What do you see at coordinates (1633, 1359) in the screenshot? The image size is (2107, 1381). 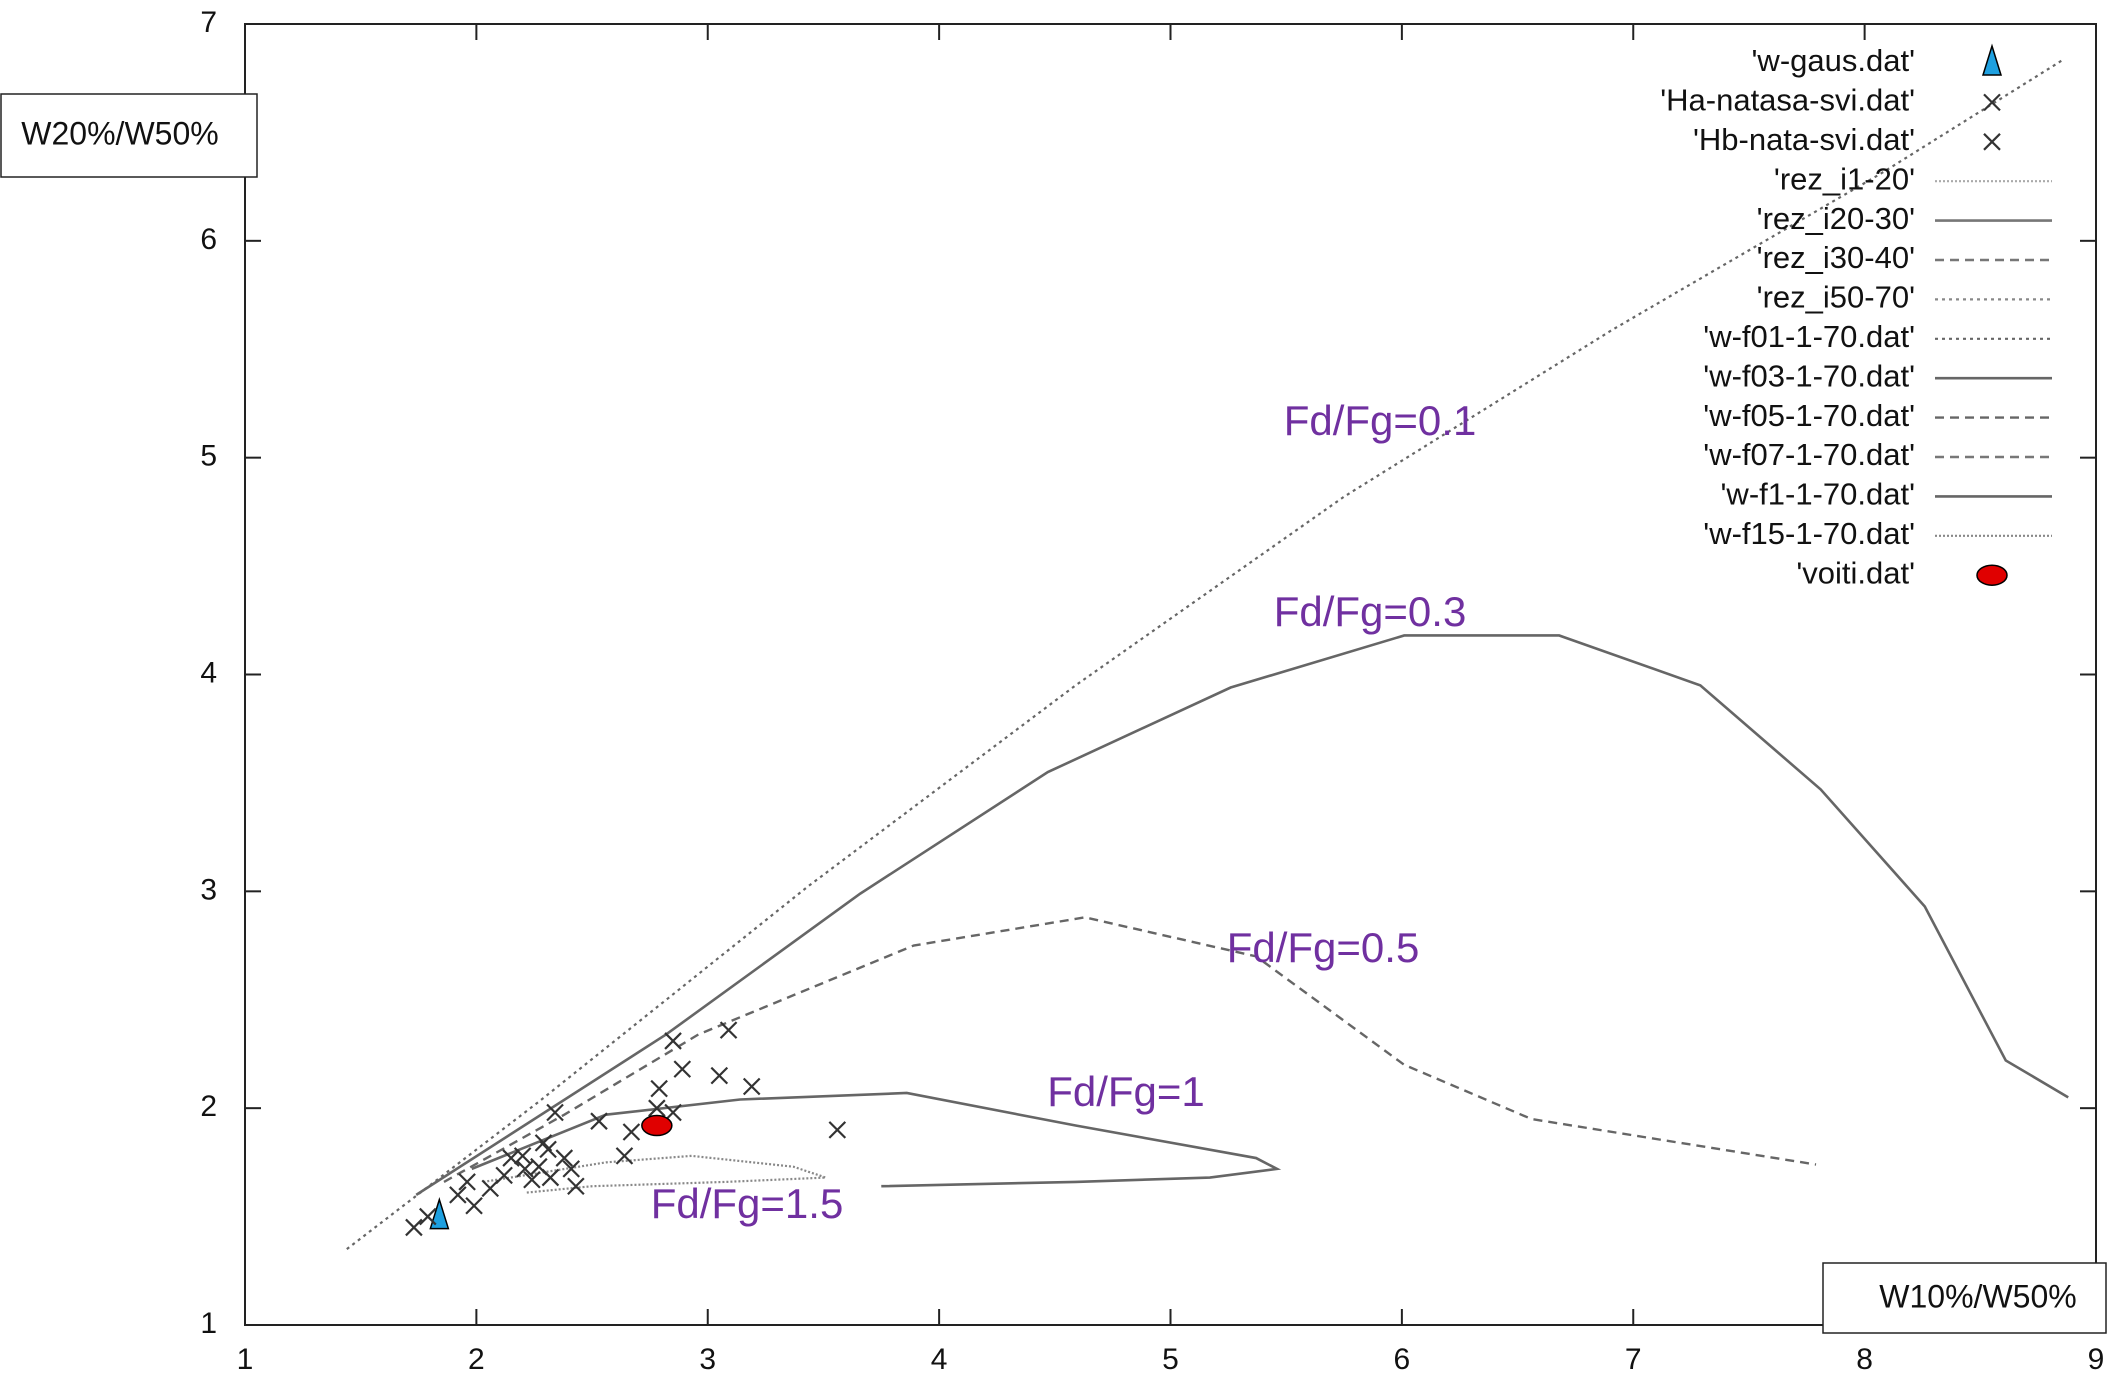 I see `x-tick-label: 7` at bounding box center [1633, 1359].